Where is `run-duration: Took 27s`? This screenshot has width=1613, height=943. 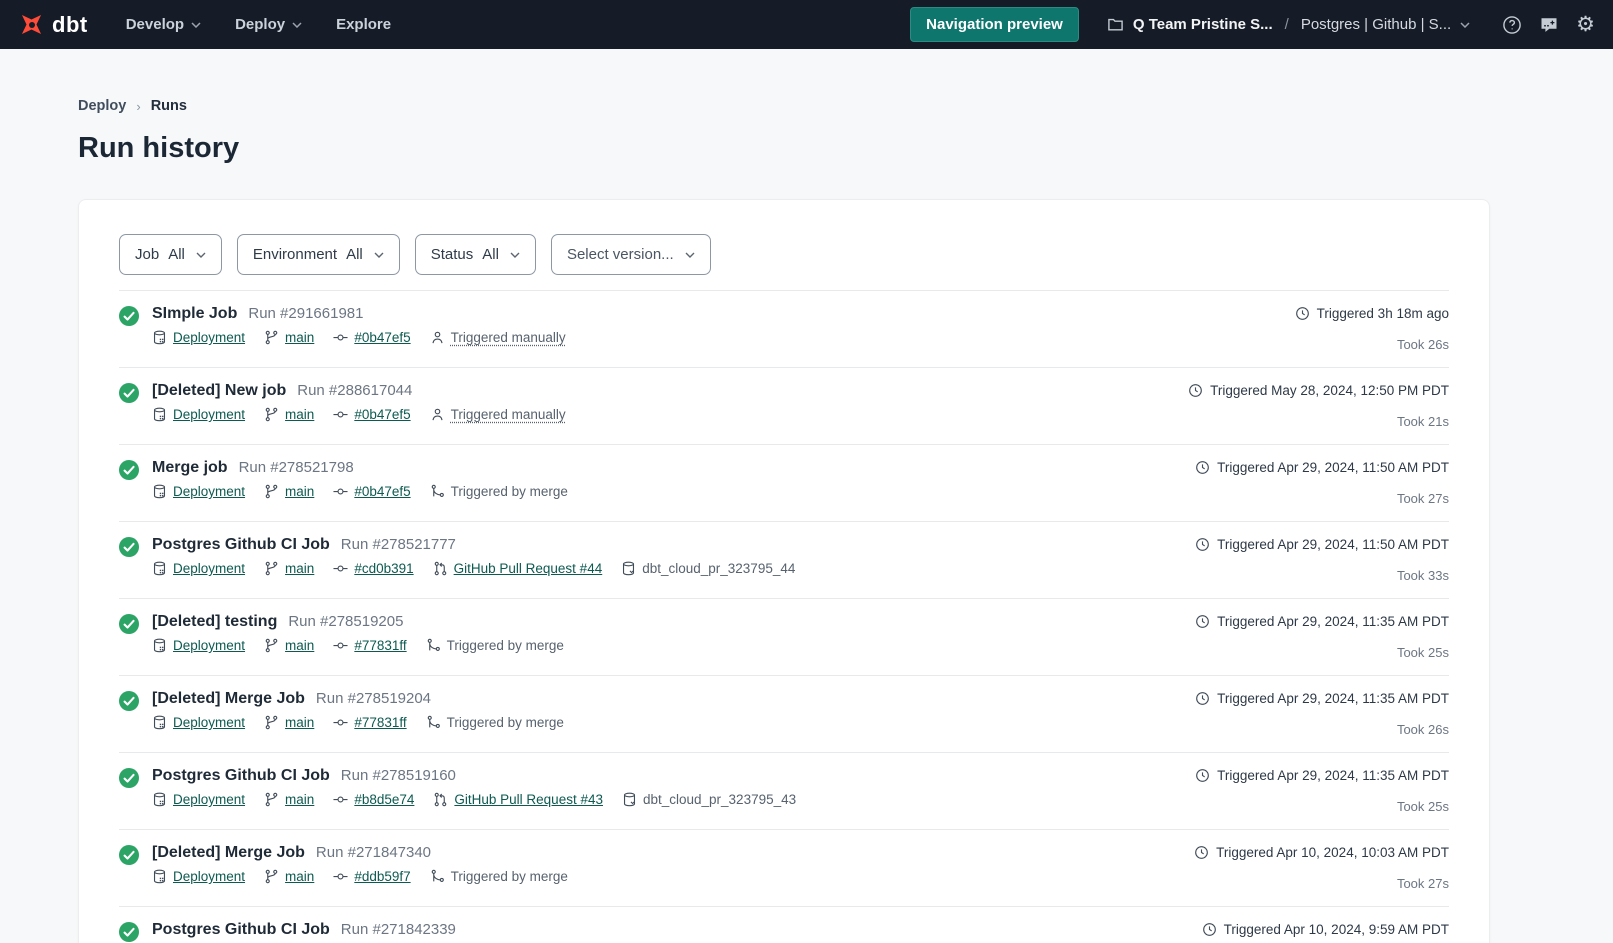
run-duration: Took 27s is located at coordinates (1422, 498).